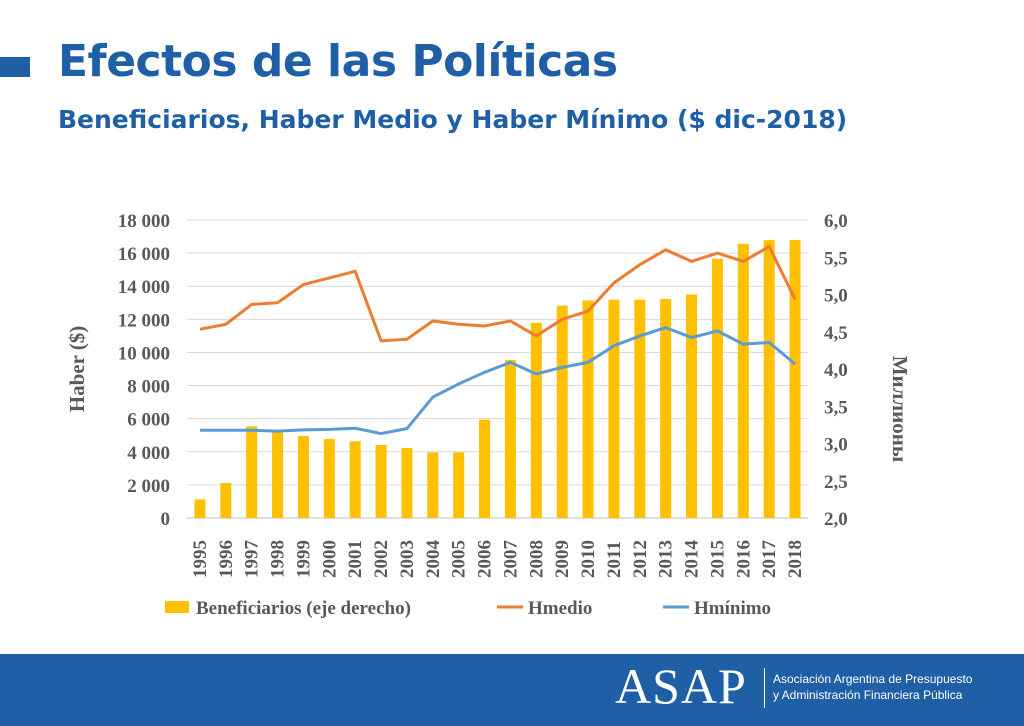 The width and height of the screenshot is (1024, 726). I want to click on x-tick-label: 2004, so click(433, 559).